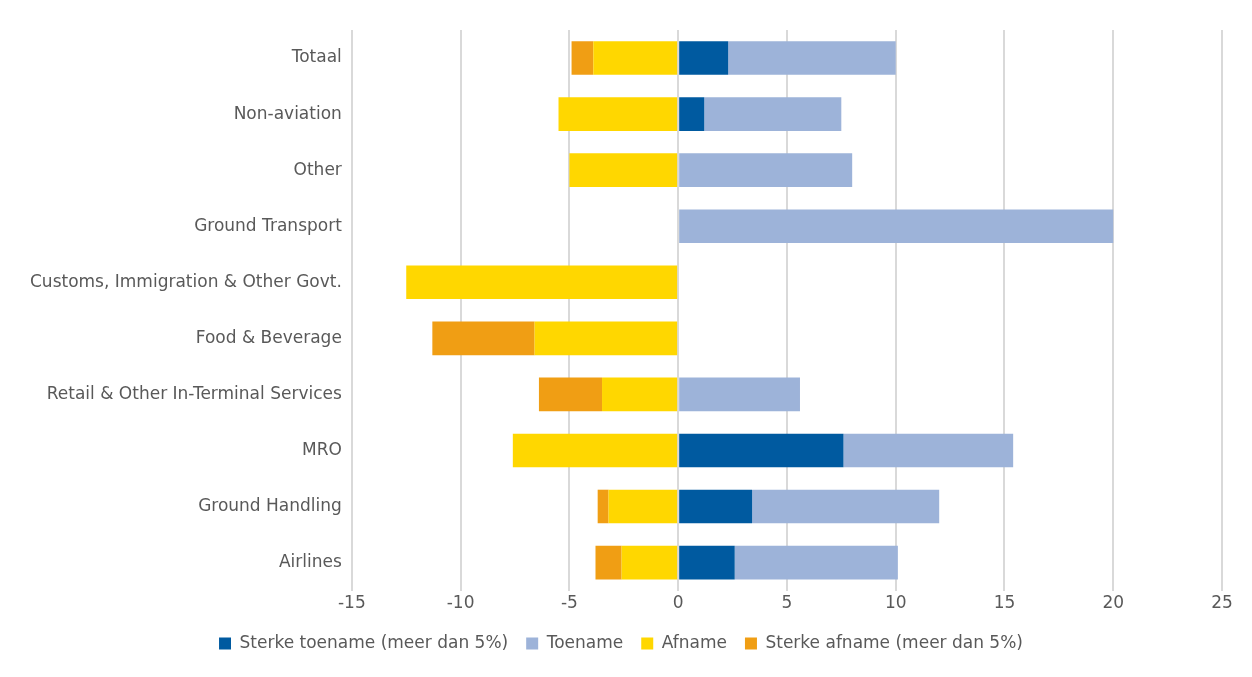 This screenshot has width=1252, height=677. I want to click on y-tick-label: Airlines, so click(310, 560).